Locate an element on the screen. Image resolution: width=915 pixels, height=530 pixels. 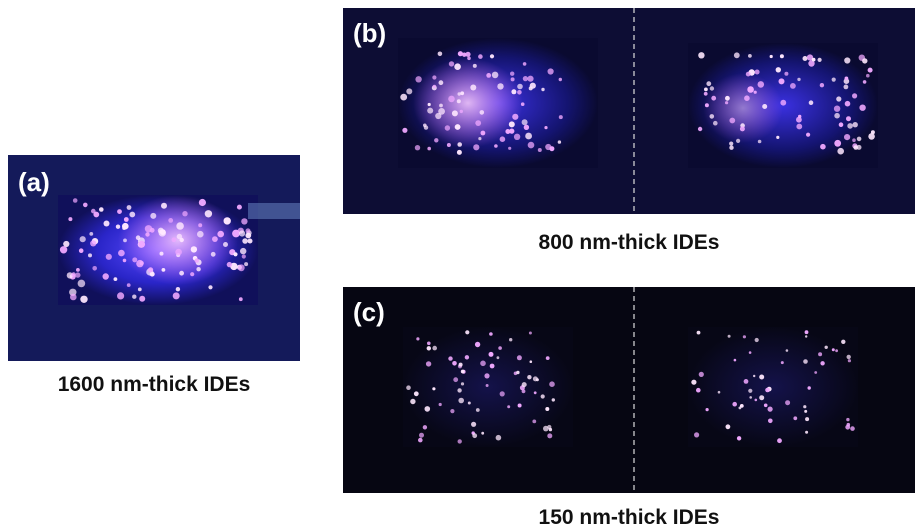
caption: 800 nm-thick IDEs is located at coordinates (629, 242).